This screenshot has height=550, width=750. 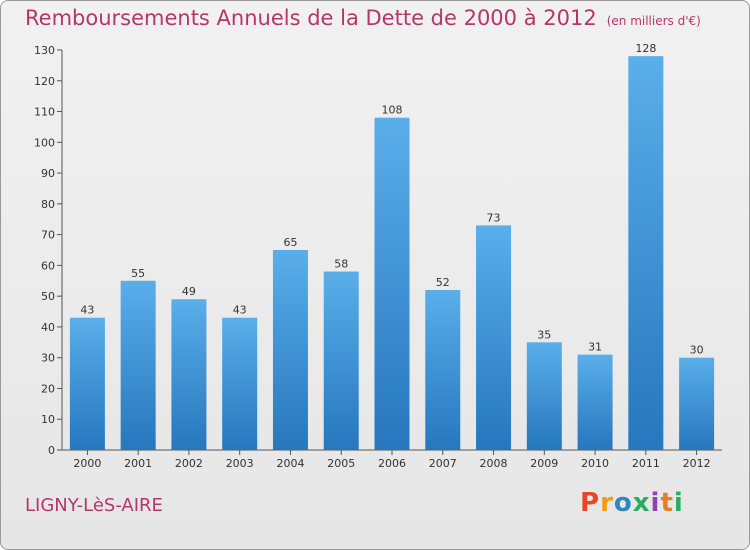 I want to click on x-tick-label: 2005, so click(x=341, y=463).